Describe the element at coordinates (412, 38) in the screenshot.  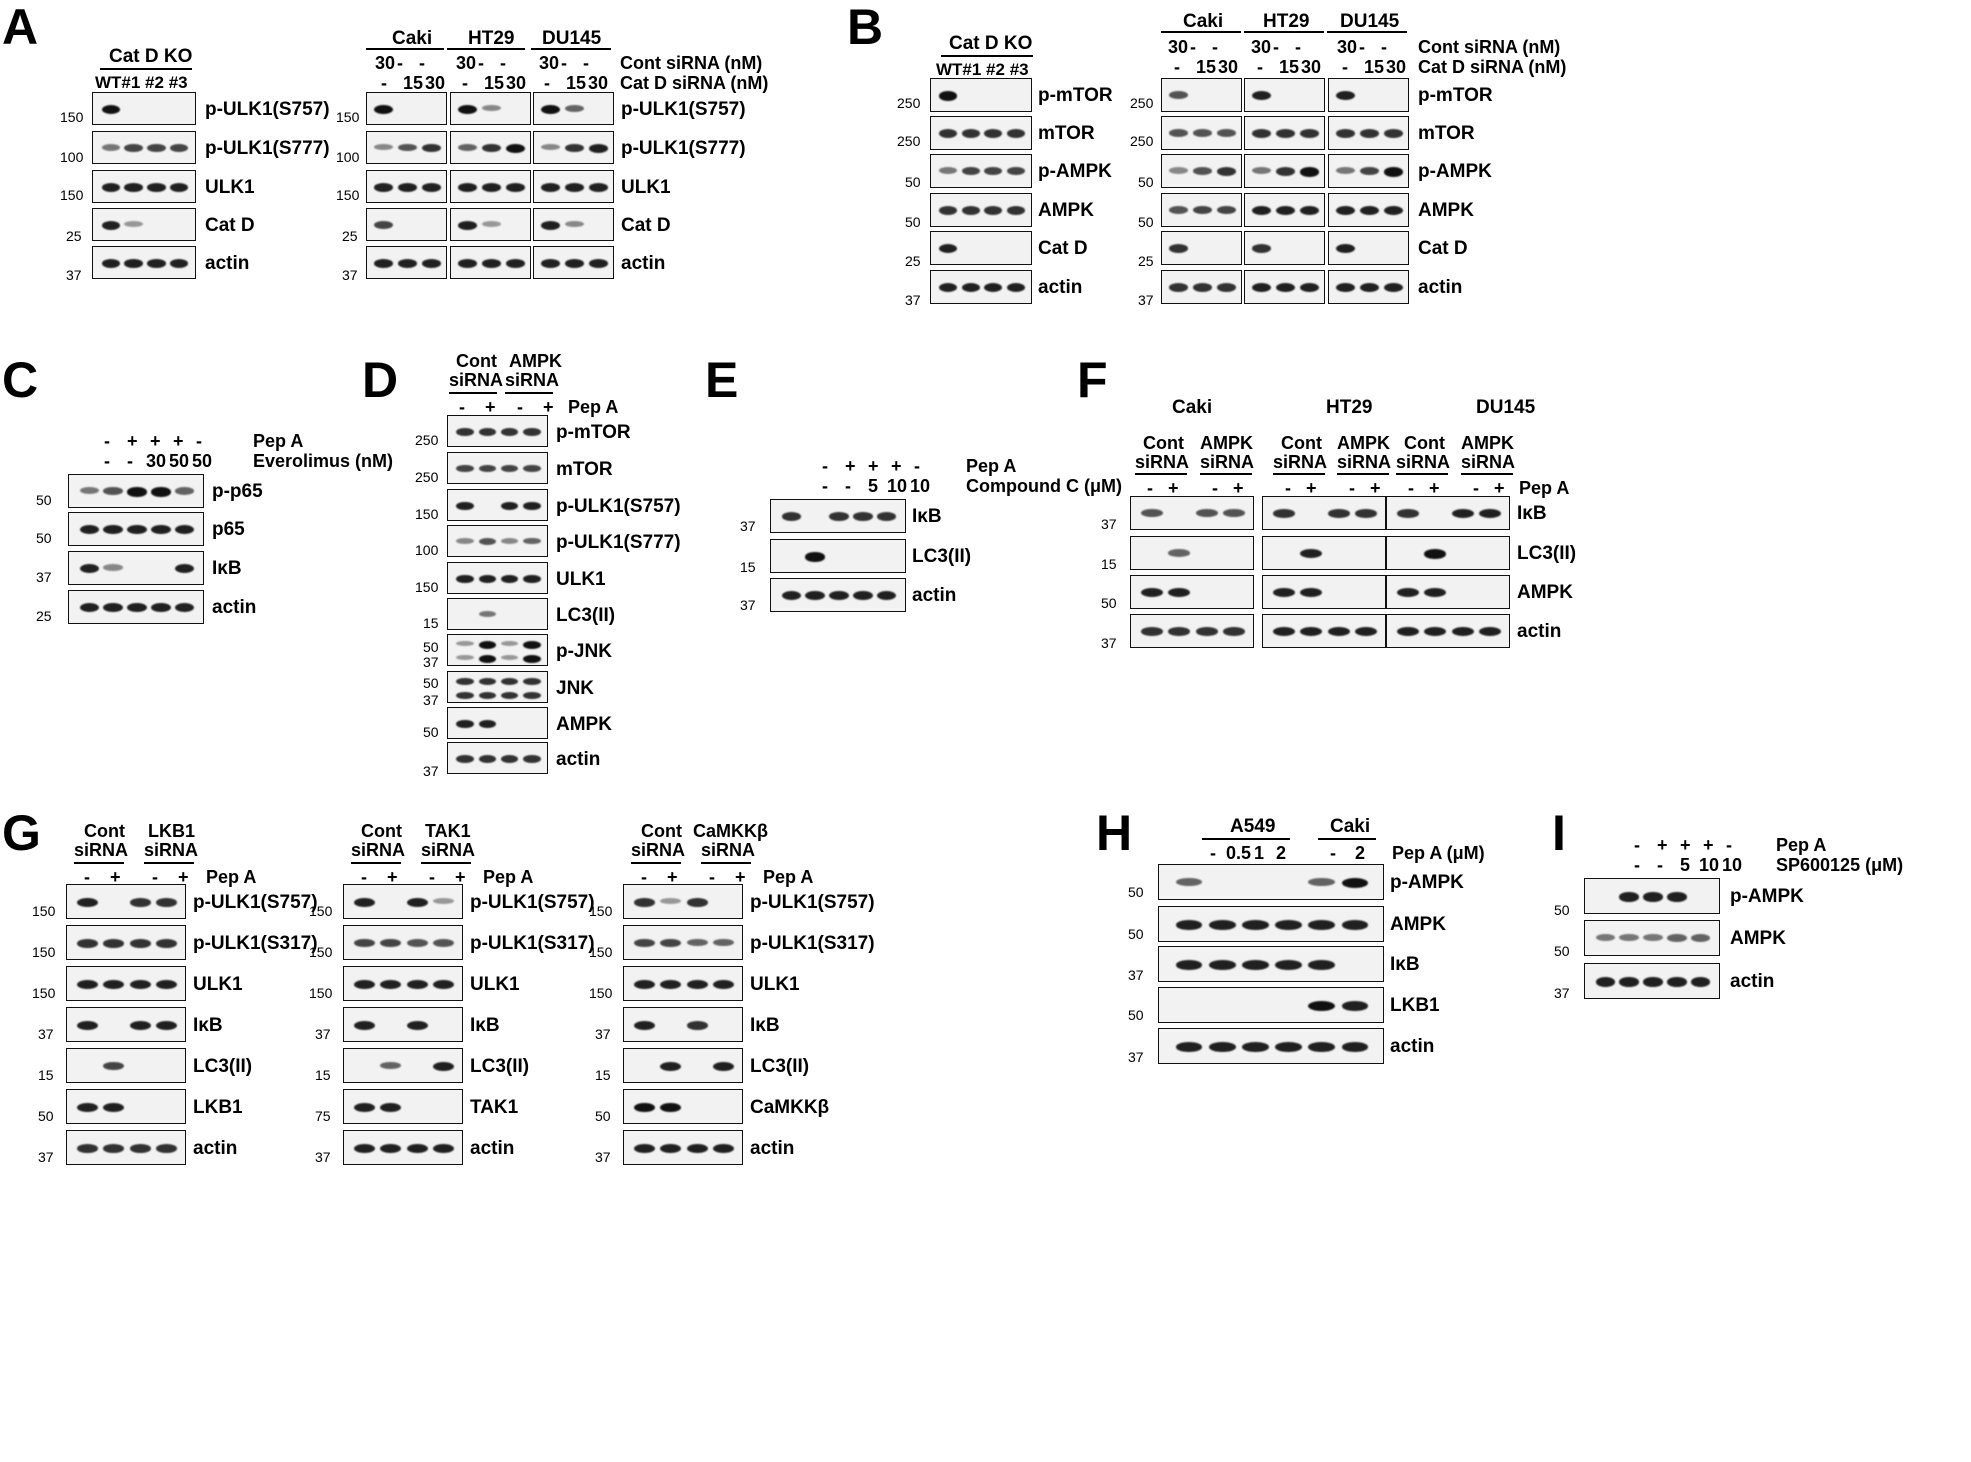
I see `label-caki-2: Caki` at that location.